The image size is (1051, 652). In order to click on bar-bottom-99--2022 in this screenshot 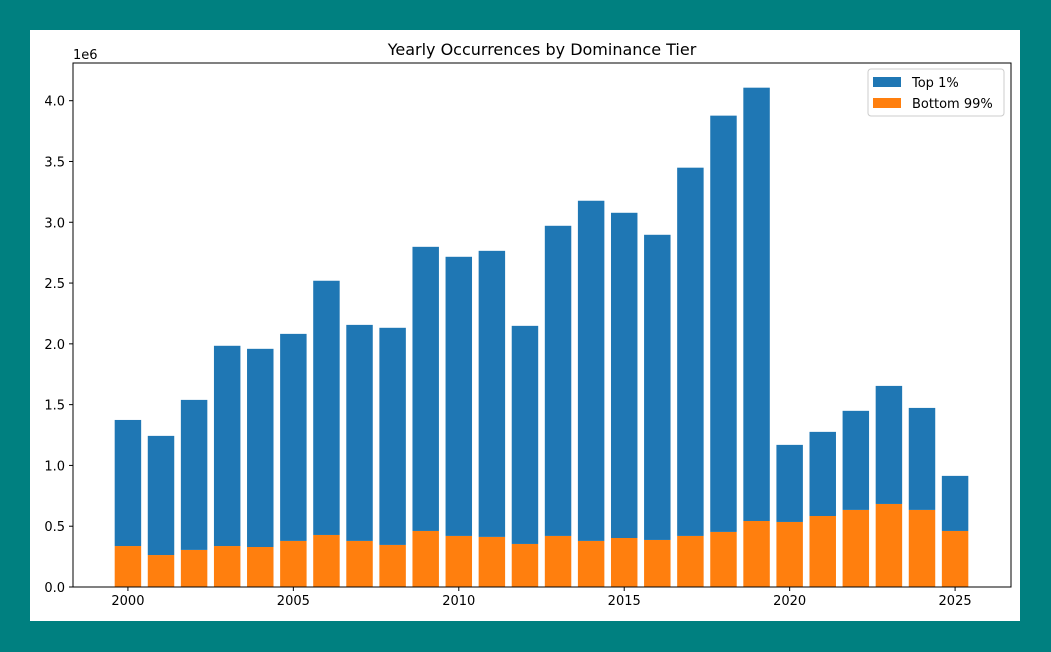, I will do `click(856, 548)`.